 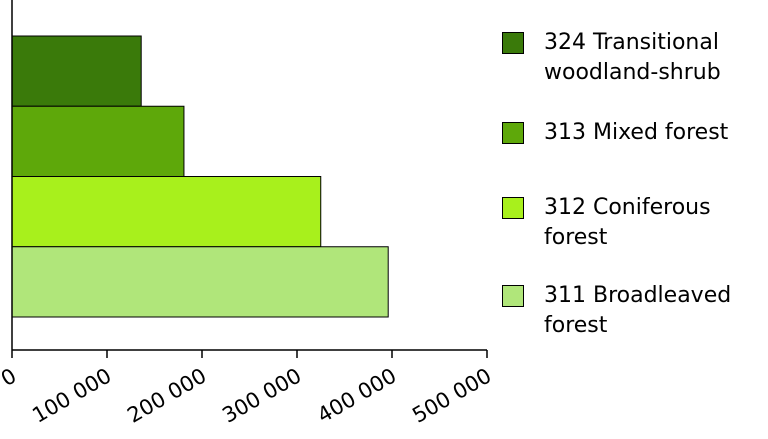 What do you see at coordinates (638, 310) in the screenshot?
I see `legend-label: 311 Broadleaved forest` at bounding box center [638, 310].